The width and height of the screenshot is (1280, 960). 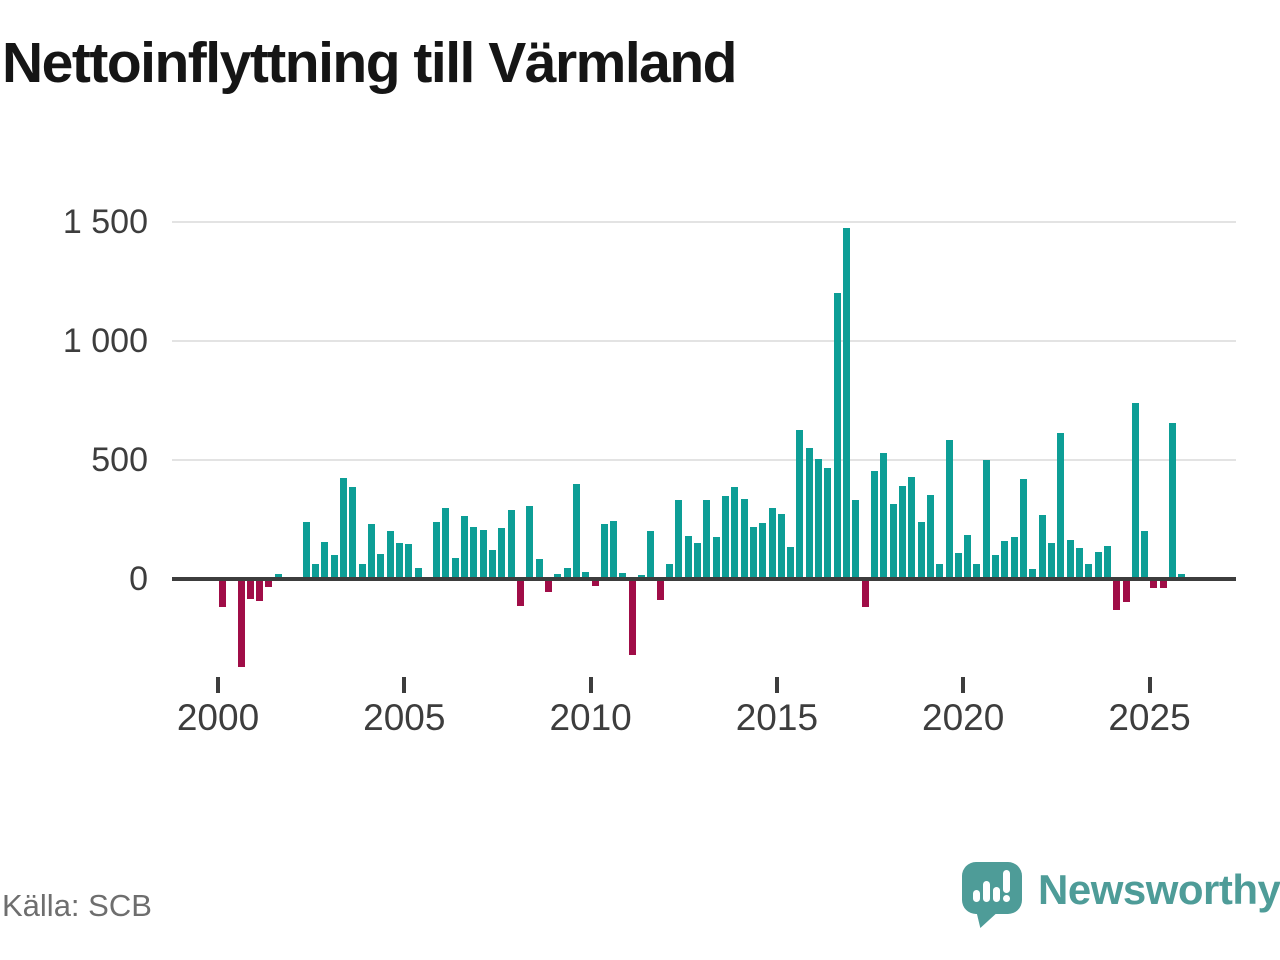 I want to click on bar-2016-q3, so click(x=837, y=436).